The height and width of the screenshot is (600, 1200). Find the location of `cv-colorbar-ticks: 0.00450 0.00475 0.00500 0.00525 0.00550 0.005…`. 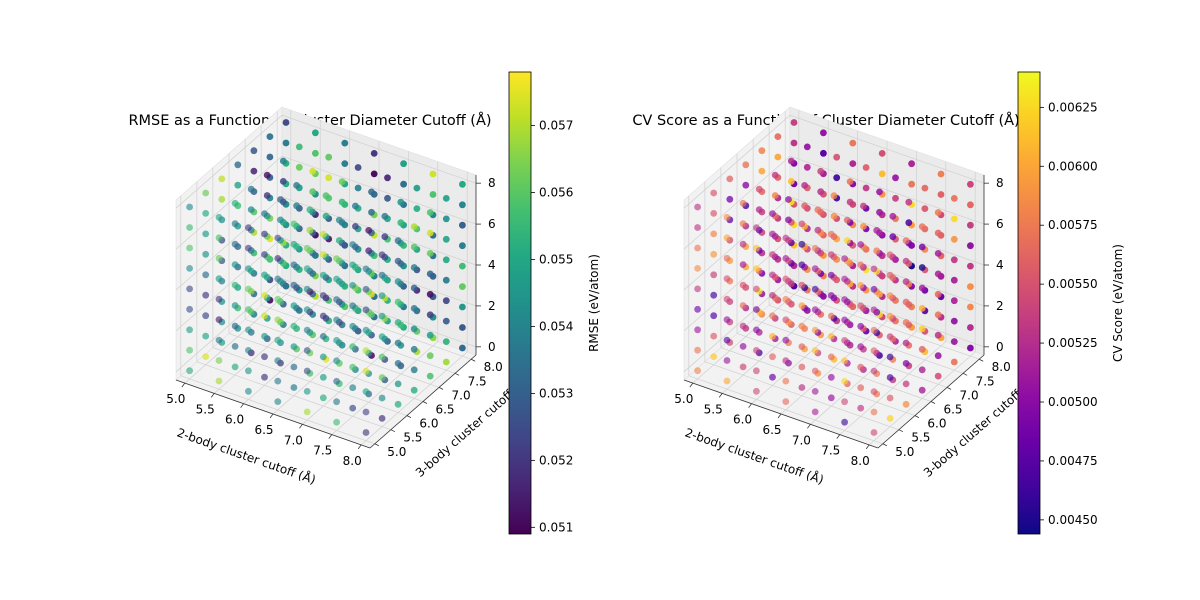

cv-colorbar-ticks: 0.00450 0.00475 0.00500 0.00525 0.00550 0.005… is located at coordinates (1069, 313).